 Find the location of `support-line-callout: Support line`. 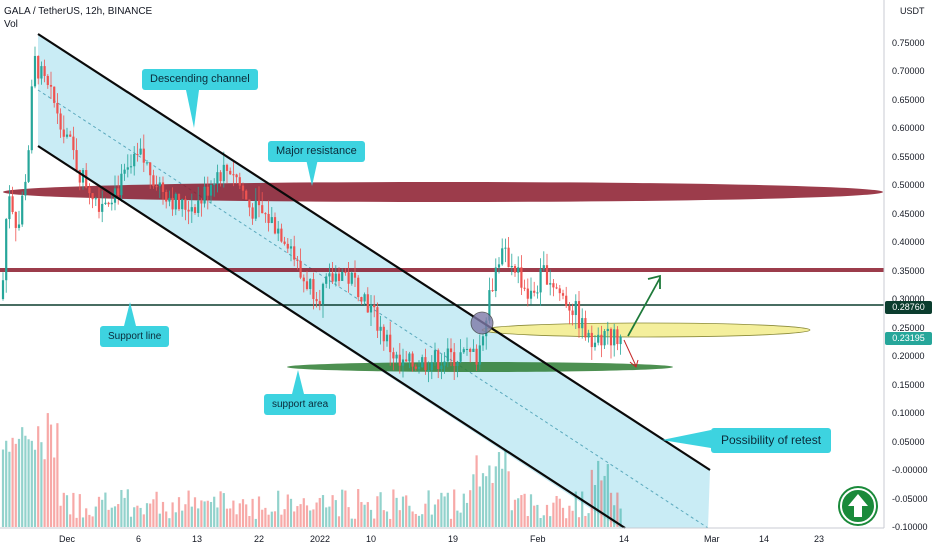

support-line-callout: Support line is located at coordinates (135, 336).